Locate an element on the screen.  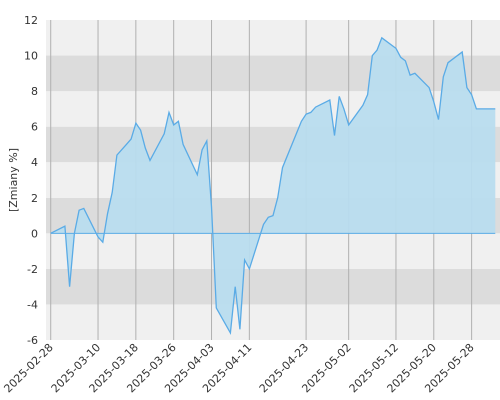
y-tick-label: 12 is located at coordinates (31, 20).